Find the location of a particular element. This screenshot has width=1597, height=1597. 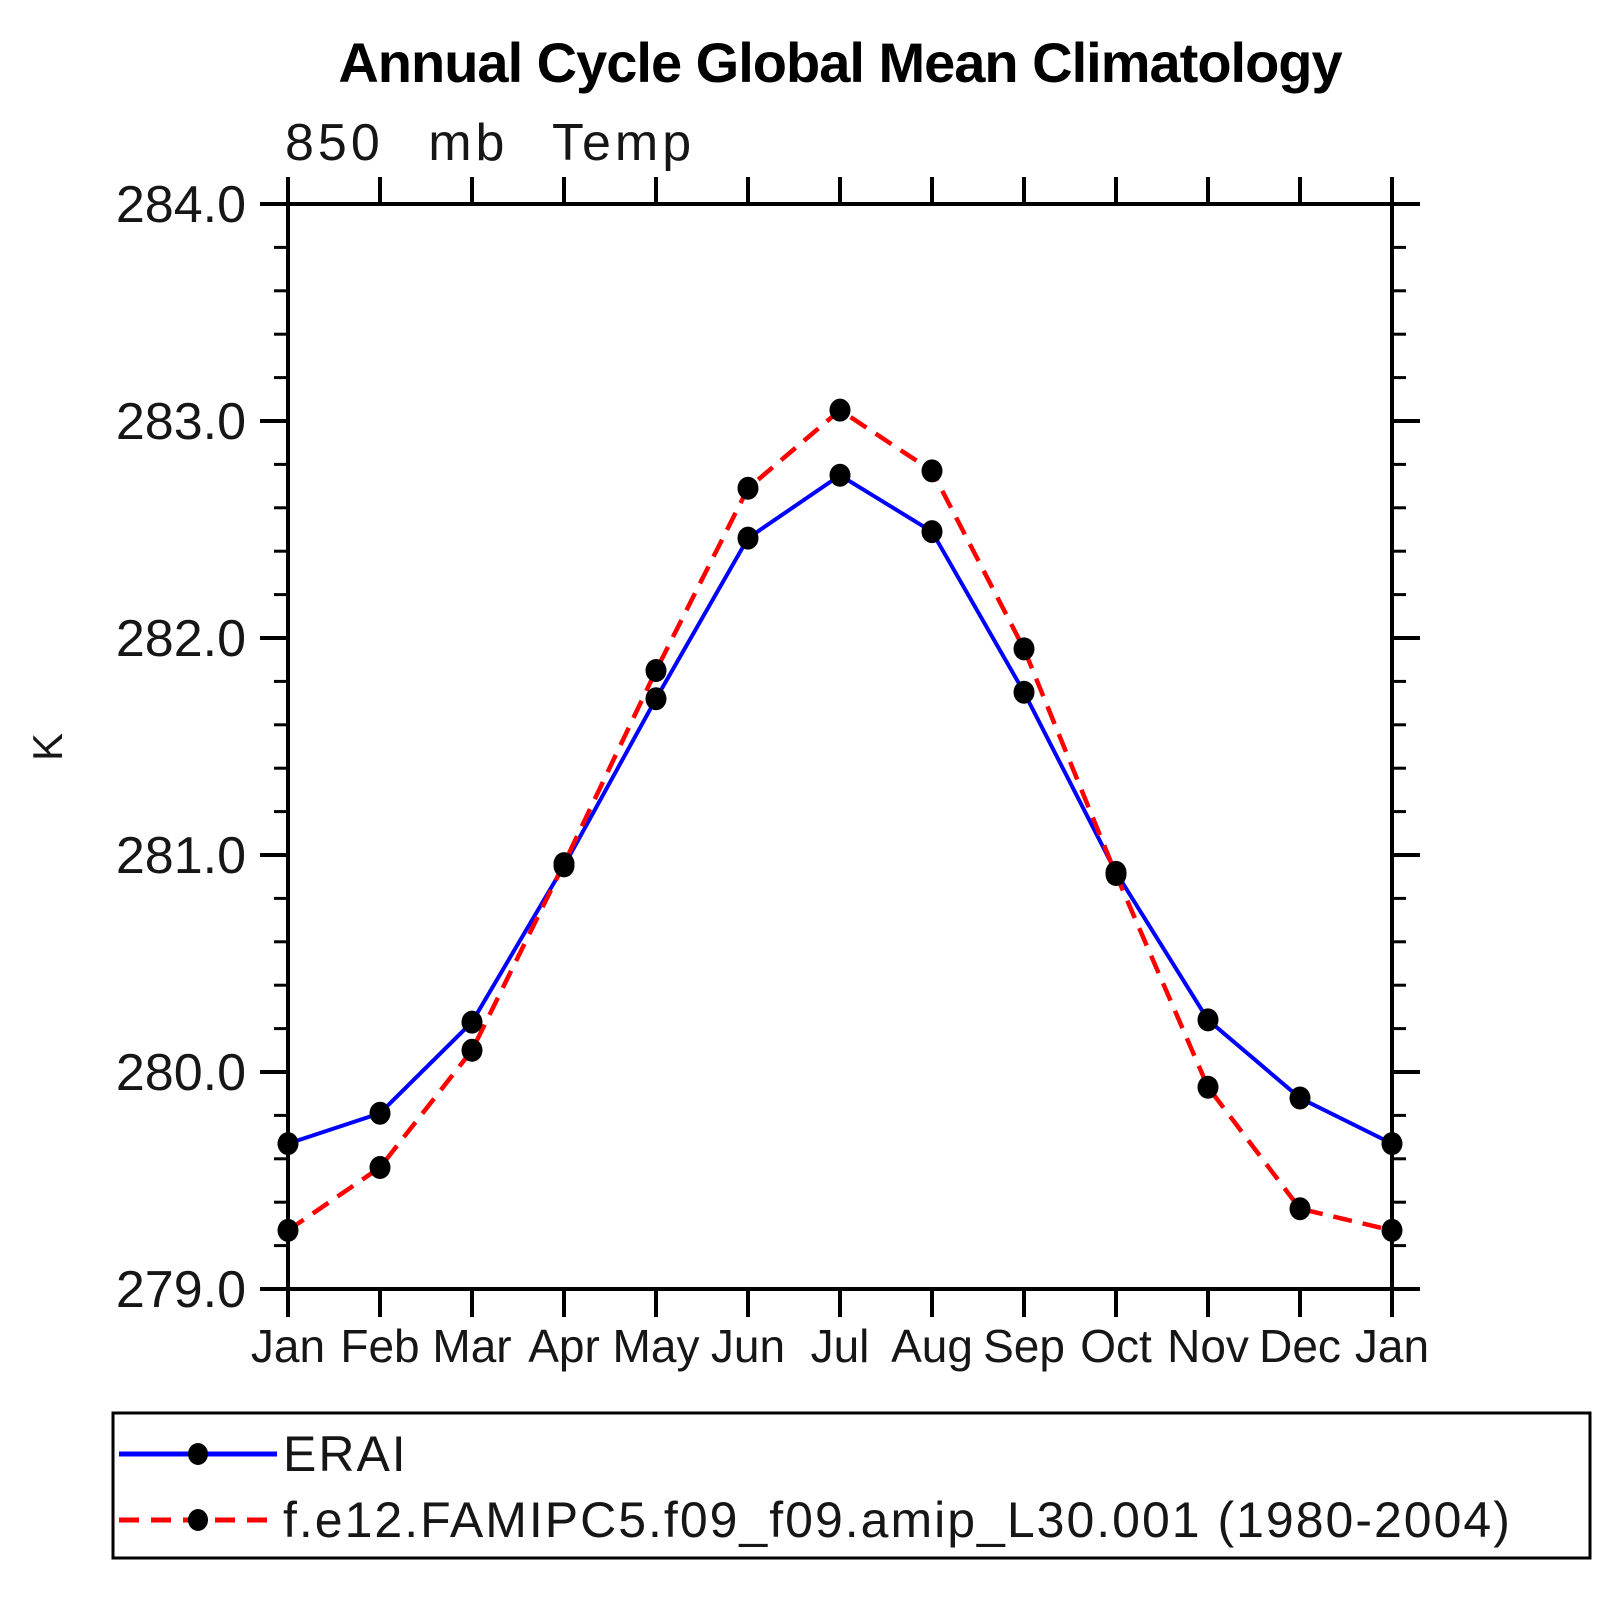

legend-entry-erai: ERAI is located at coordinates (263, 1454).